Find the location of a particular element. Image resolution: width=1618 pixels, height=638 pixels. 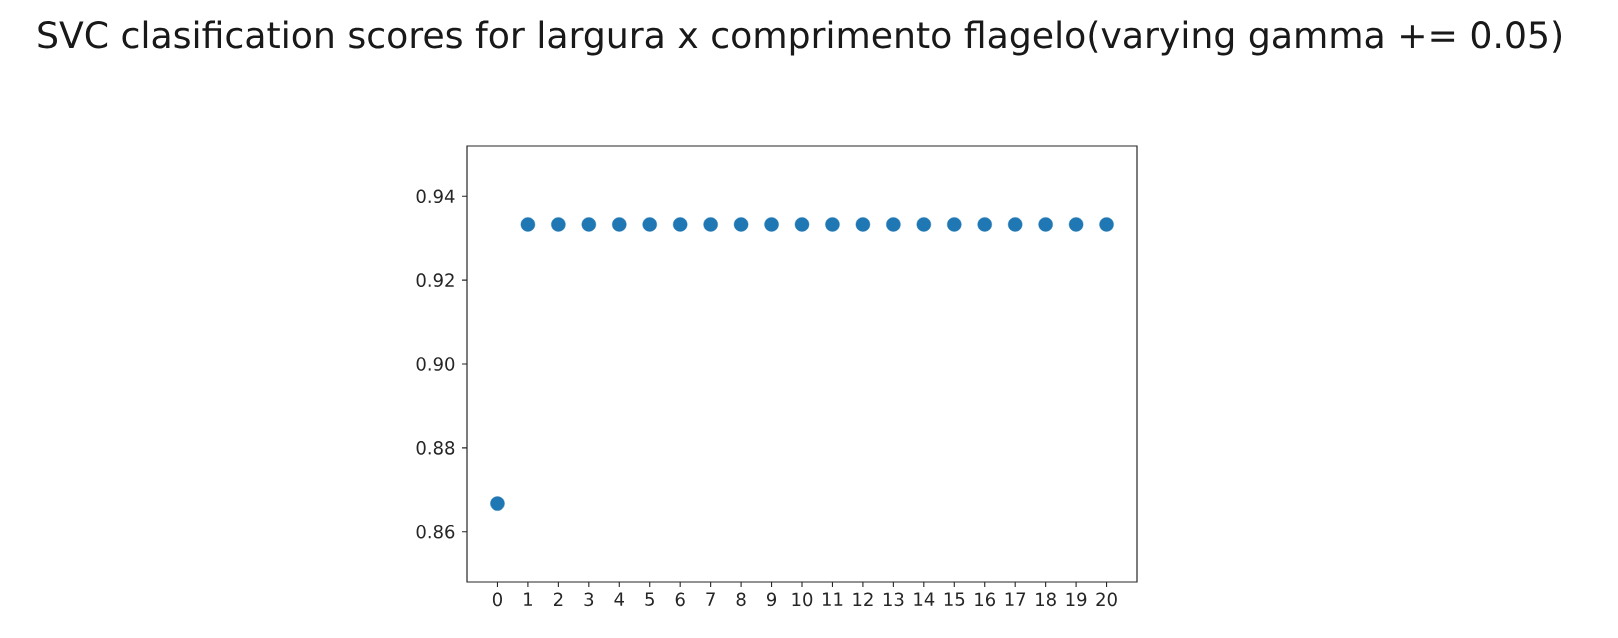

chart-title: SVC clasification scores for largura x comprimento flagelo(varying gamma += 0.05) is located at coordinates (800, 38).